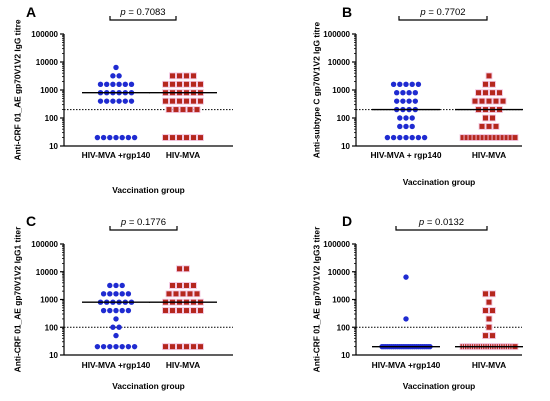 The height and width of the screenshot is (401, 550). What do you see at coordinates (444, 222) in the screenshot?
I see `p-value: = 0.0132` at bounding box center [444, 222].